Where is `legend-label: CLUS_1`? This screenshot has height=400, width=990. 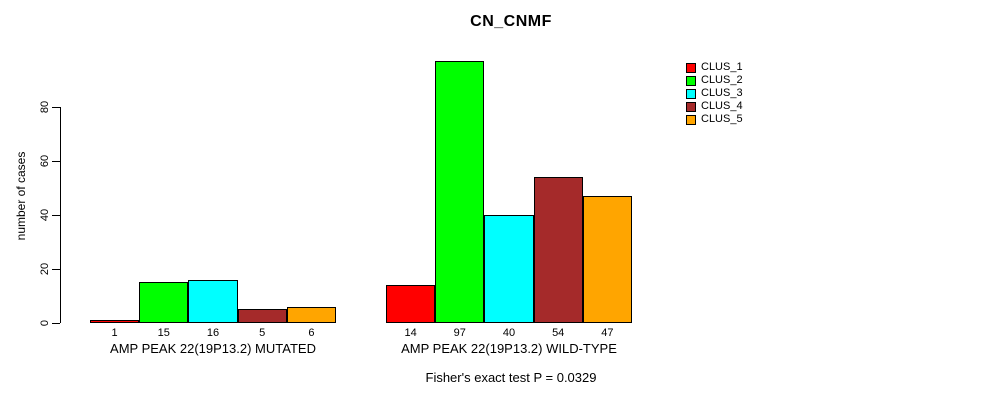
legend-label: CLUS_1 is located at coordinates (722, 67).